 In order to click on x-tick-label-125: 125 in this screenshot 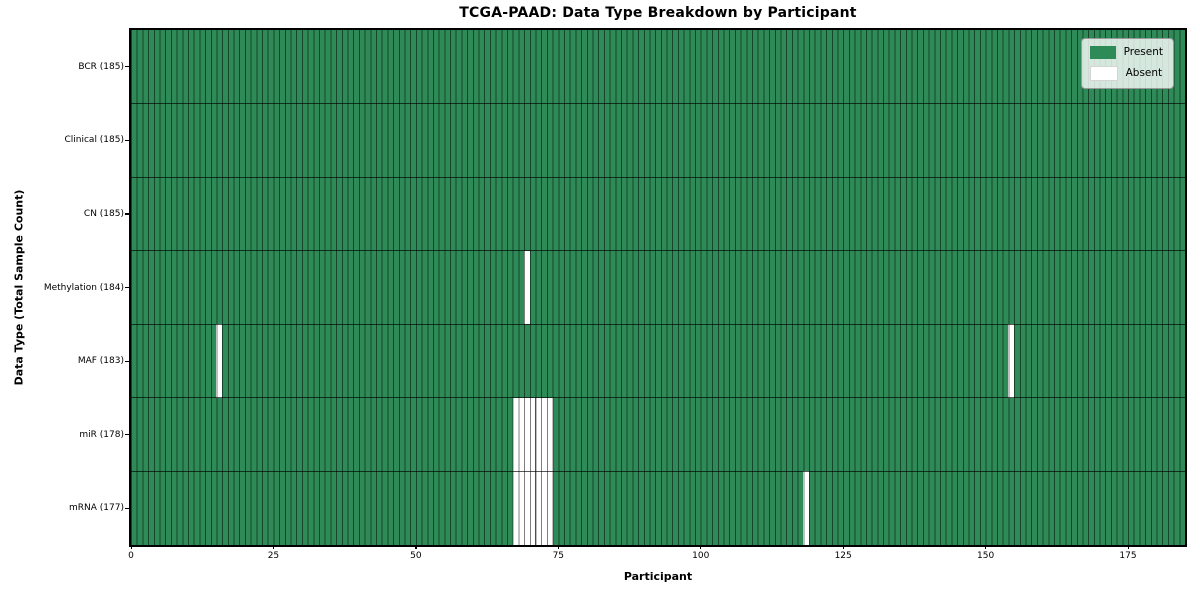, I will do `click(843, 556)`.